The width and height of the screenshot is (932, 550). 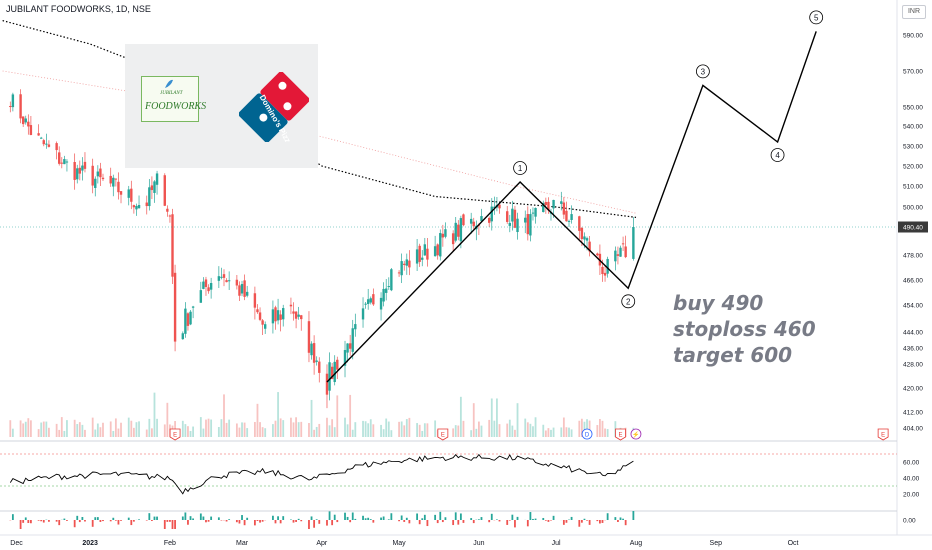 I want to click on time-tick-label: Oct, so click(x=793, y=543).